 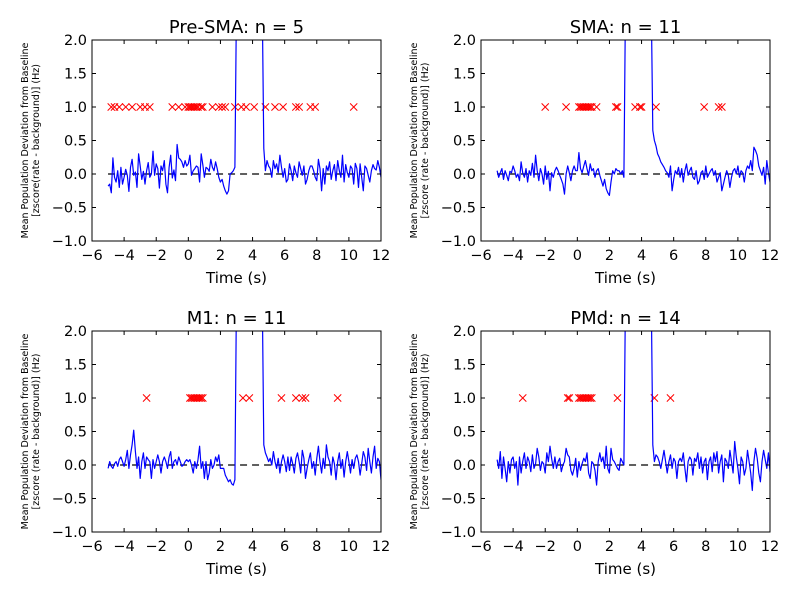 I want to click on chart-title: Pre-SMA: n = 5, so click(x=236, y=27).